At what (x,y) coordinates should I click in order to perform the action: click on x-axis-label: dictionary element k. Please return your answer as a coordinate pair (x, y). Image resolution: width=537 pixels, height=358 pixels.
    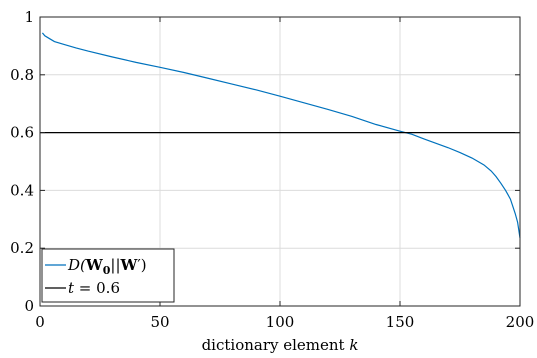
    Looking at the image, I should click on (280, 345).